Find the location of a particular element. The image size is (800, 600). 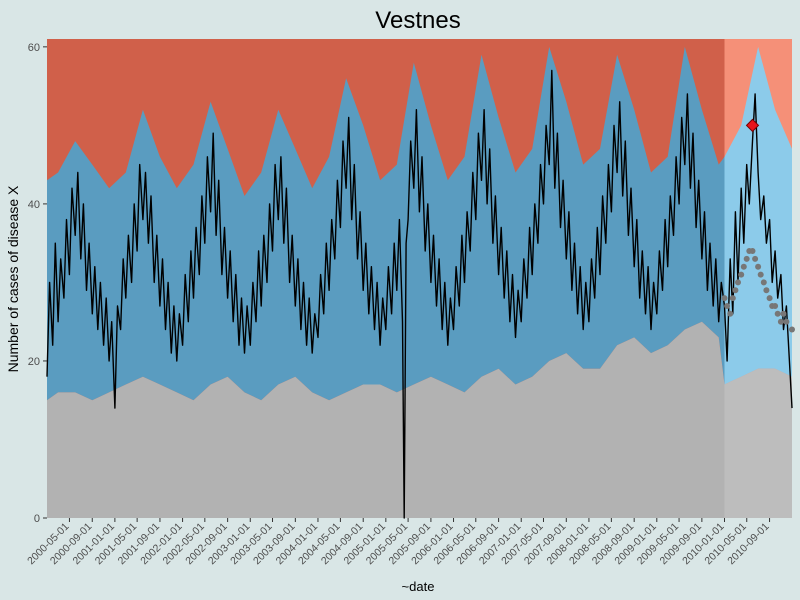

prediction-lower-band-area is located at coordinates (758, 443).